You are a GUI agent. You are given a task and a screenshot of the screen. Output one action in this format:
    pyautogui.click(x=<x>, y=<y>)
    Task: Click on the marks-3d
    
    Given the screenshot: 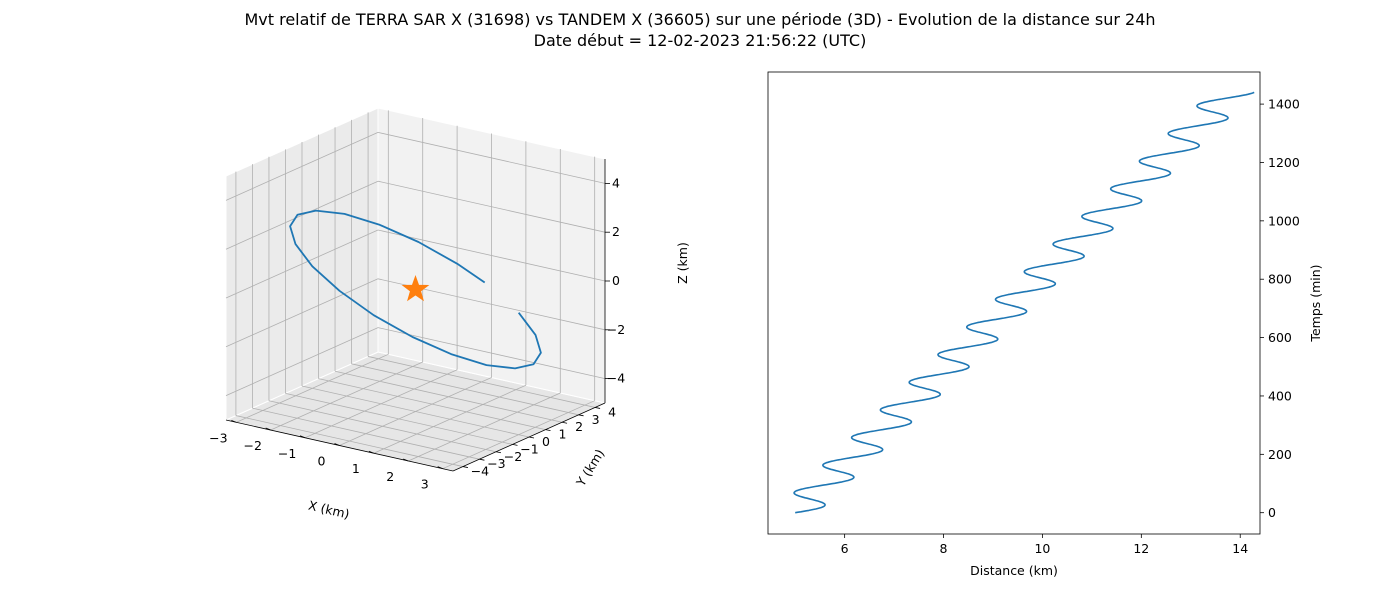 What is the action you would take?
    pyautogui.click(x=415, y=289)
    